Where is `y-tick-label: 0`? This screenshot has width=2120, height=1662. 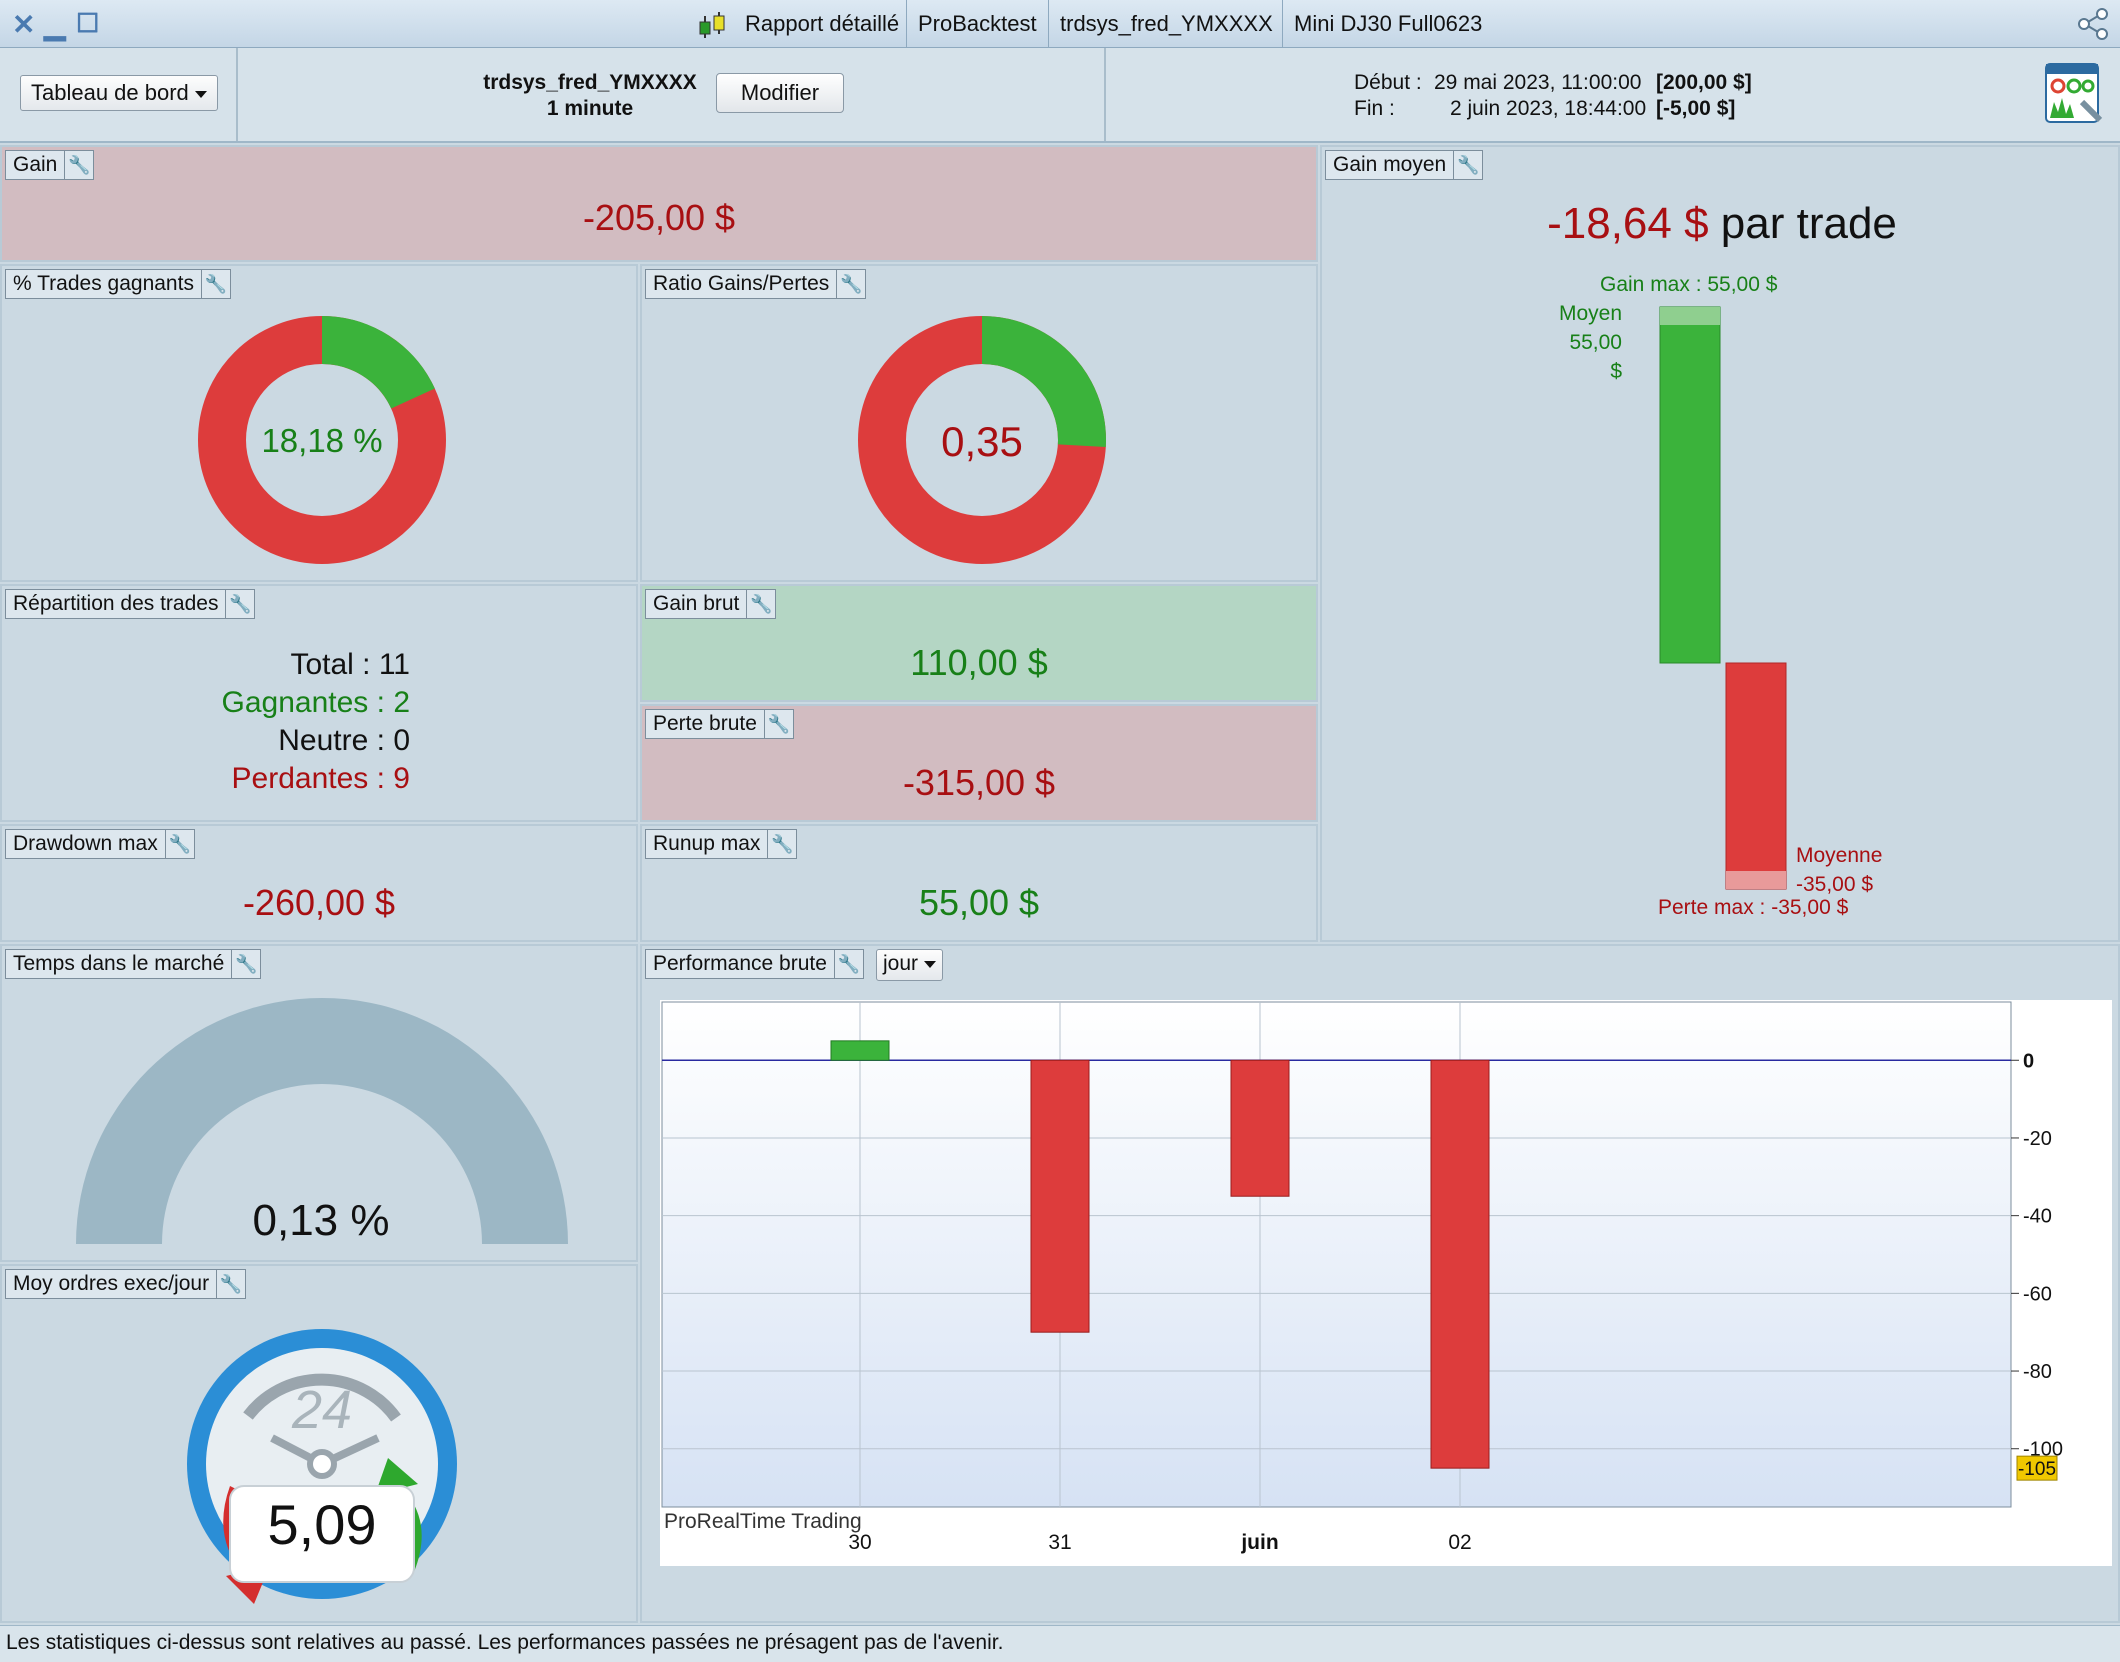
y-tick-label: 0 is located at coordinates (2028, 1061).